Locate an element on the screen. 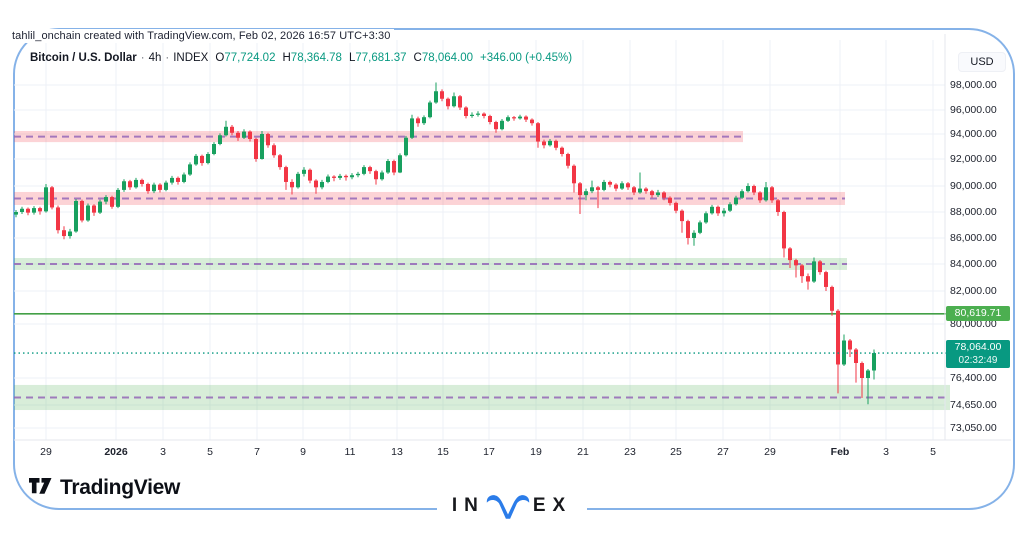  last-price-badge: 78,064.00 02:32:49 is located at coordinates (978, 354).